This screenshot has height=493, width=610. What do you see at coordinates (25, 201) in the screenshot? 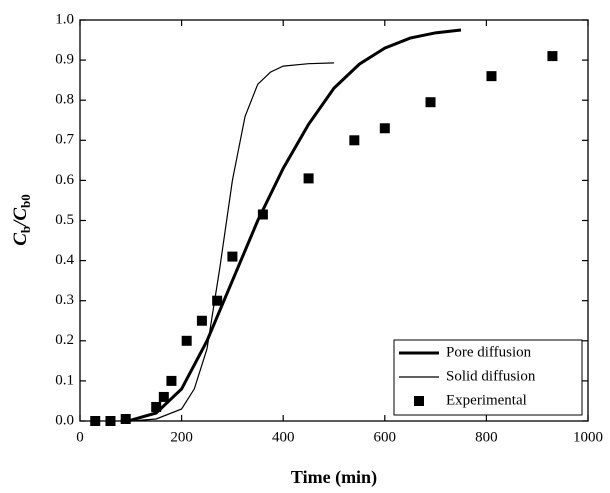
I see `y-label-part: b0` at bounding box center [25, 201].